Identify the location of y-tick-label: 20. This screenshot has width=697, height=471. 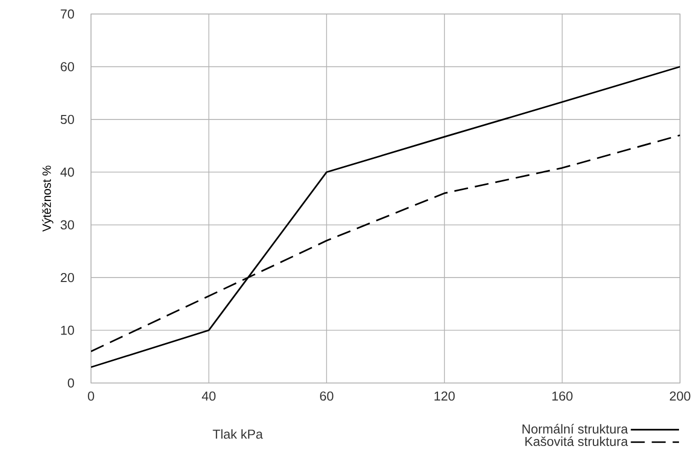
(67, 277).